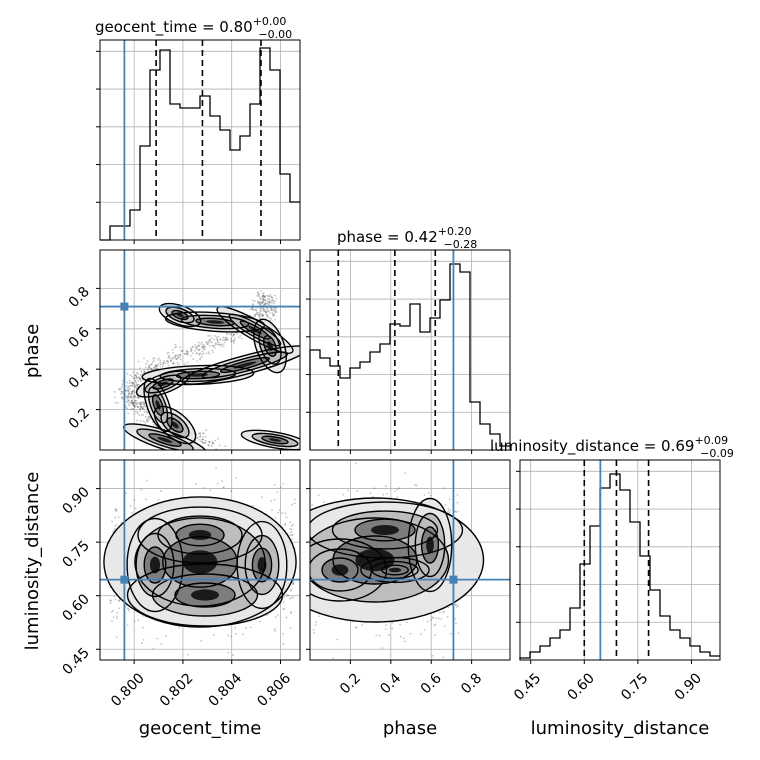 The width and height of the screenshot is (760, 760). What do you see at coordinates (75, 661) in the screenshot?
I see `tick-label-y-luminosity_distance: 0.45` at bounding box center [75, 661].